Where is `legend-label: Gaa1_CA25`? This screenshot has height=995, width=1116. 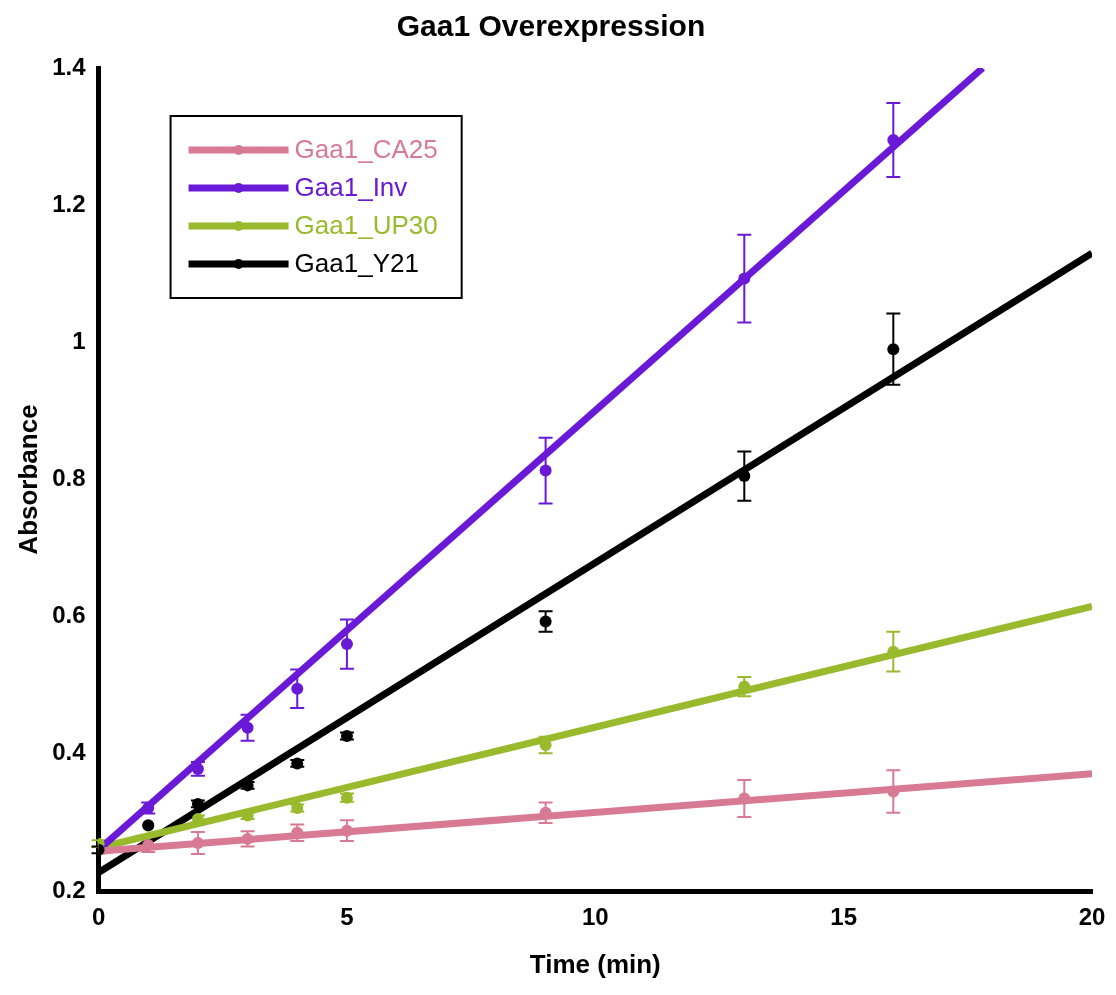
legend-label: Gaa1_CA25 is located at coordinates (366, 149).